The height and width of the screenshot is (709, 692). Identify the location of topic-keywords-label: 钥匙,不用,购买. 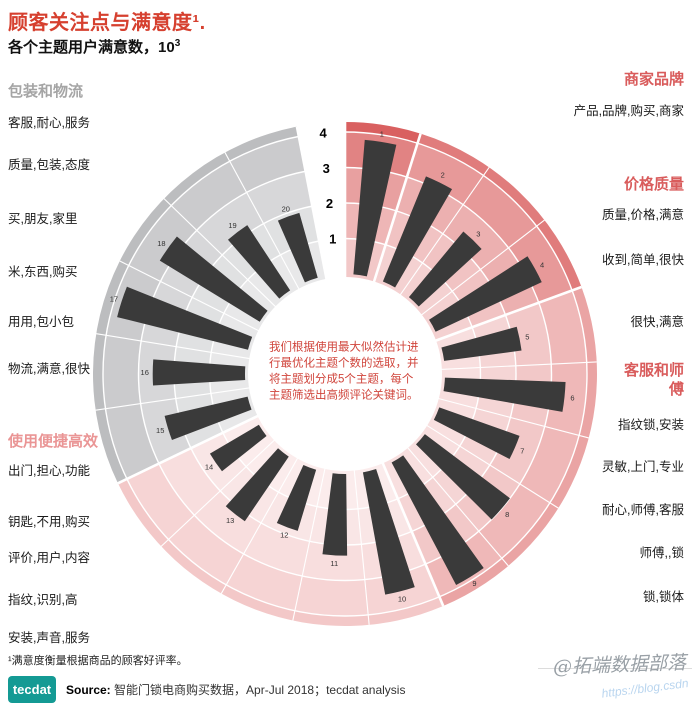
(49, 522).